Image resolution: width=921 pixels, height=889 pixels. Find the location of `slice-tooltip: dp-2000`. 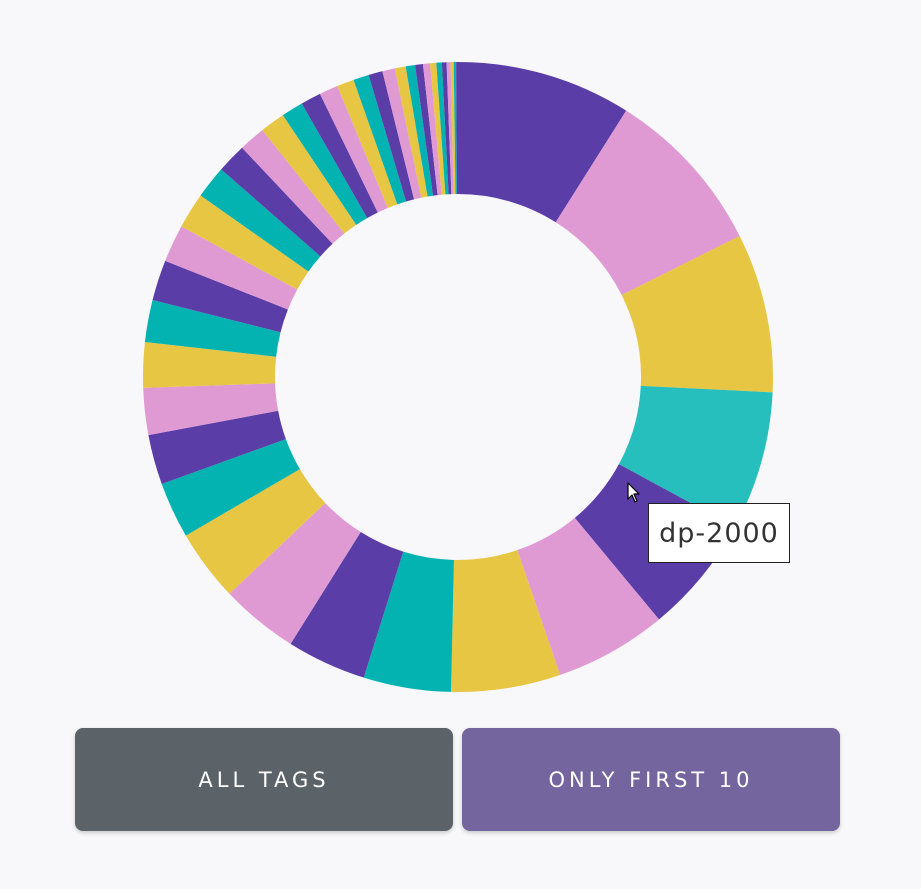

slice-tooltip: dp-2000 is located at coordinates (719, 533).